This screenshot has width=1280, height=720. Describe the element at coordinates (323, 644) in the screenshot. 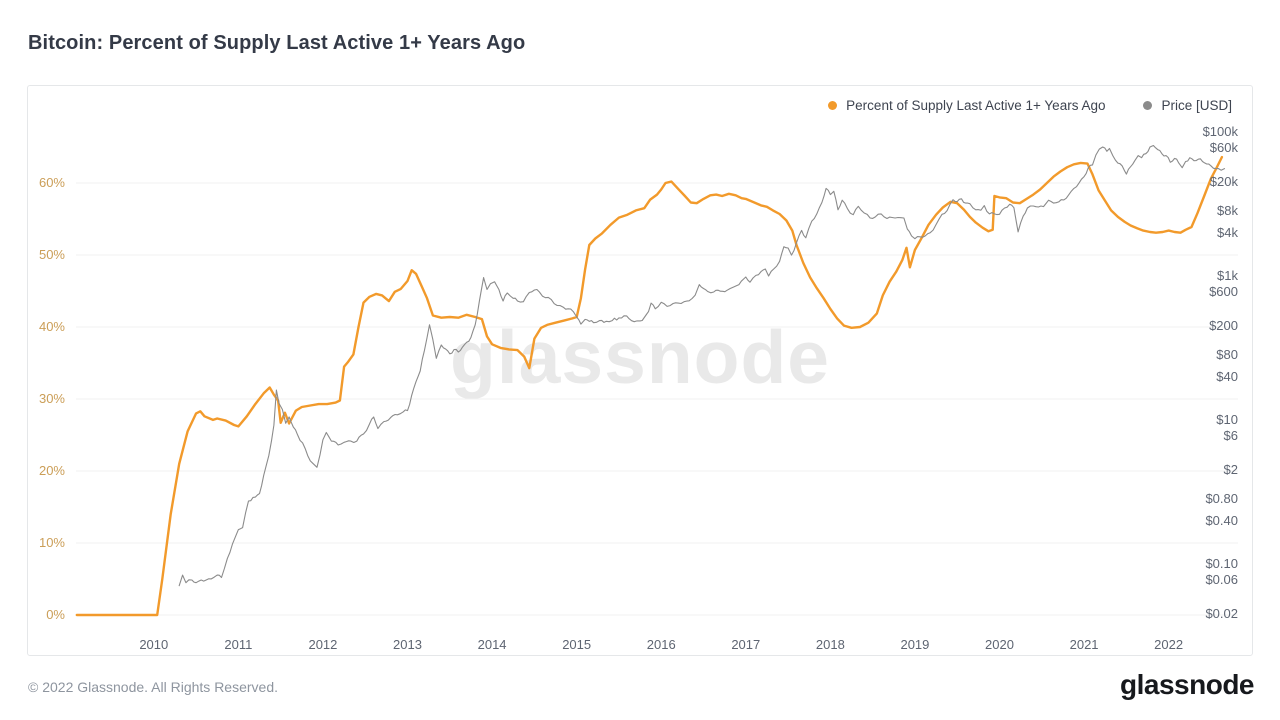

I see `axis-tick-label: 2012` at that location.